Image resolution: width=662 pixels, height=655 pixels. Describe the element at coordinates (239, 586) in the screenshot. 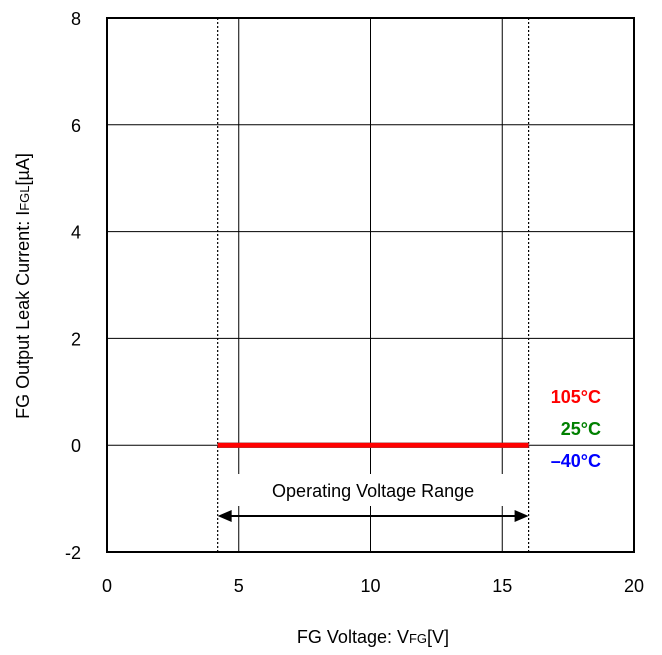

I see `x-tick-label: 5` at that location.